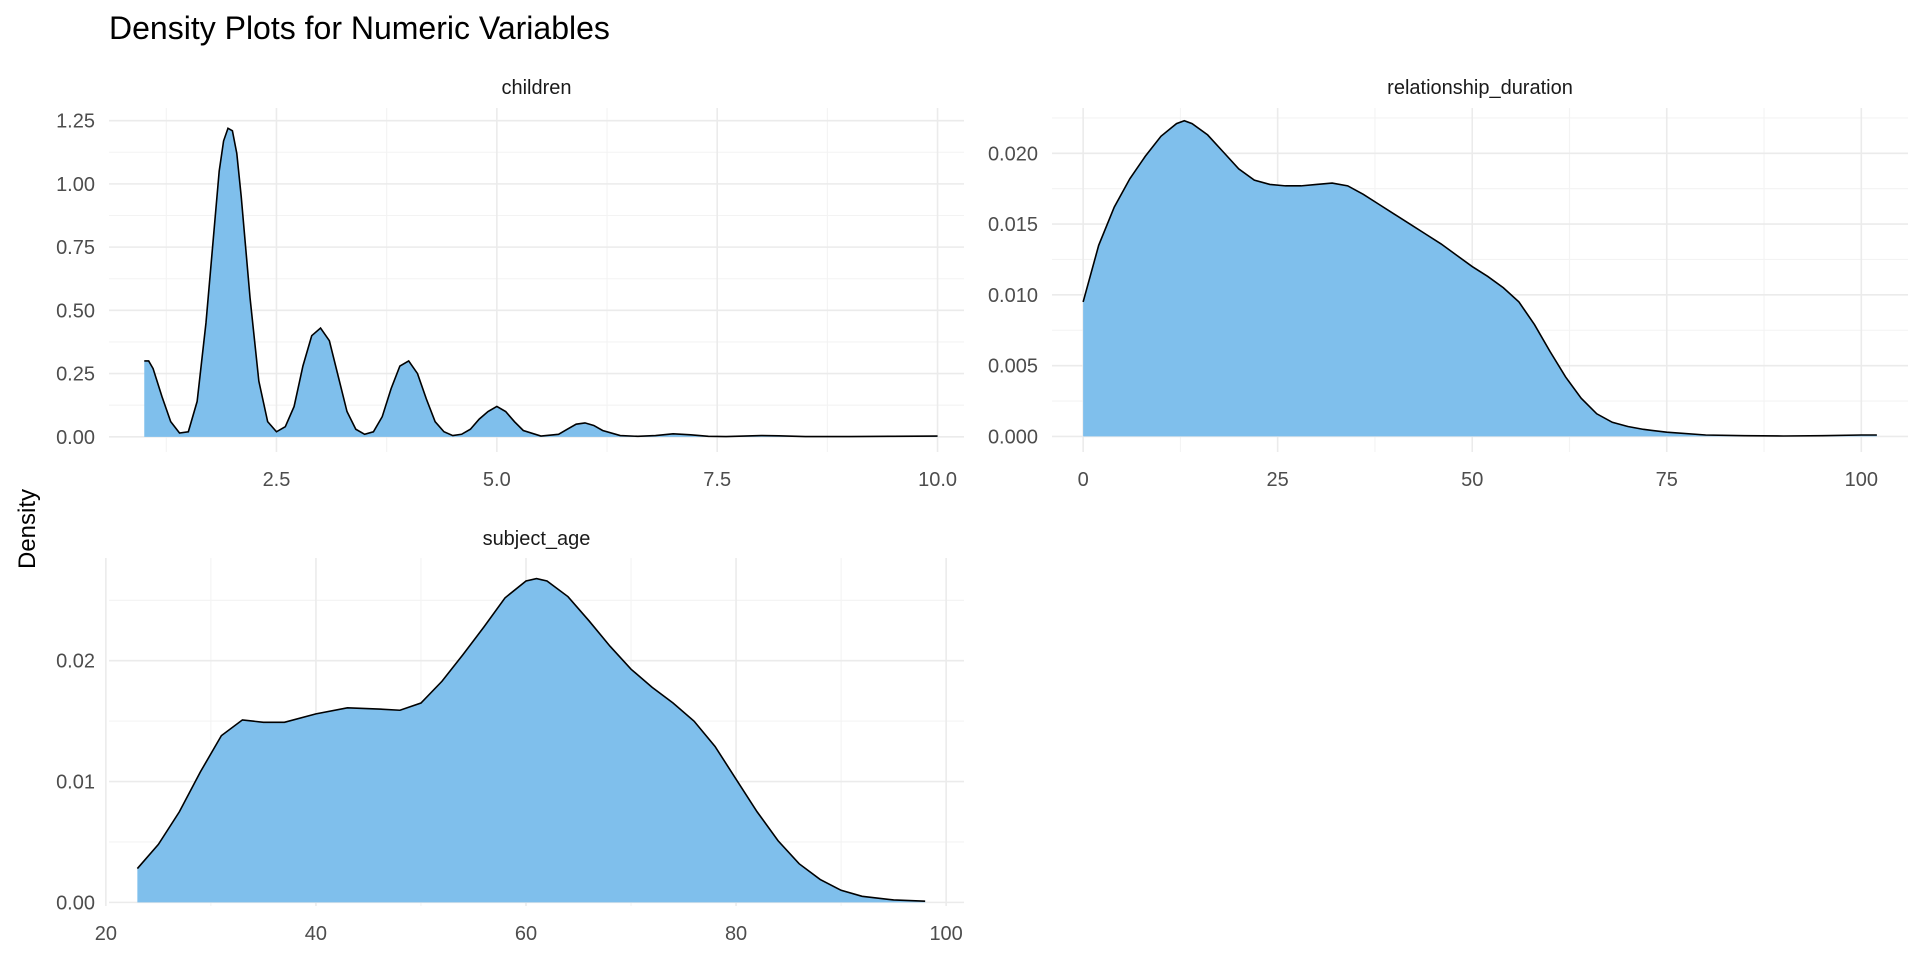 Image resolution: width=1920 pixels, height=960 pixels. What do you see at coordinates (1013, 154) in the screenshot?
I see `y-tick-label: 0.020` at bounding box center [1013, 154].